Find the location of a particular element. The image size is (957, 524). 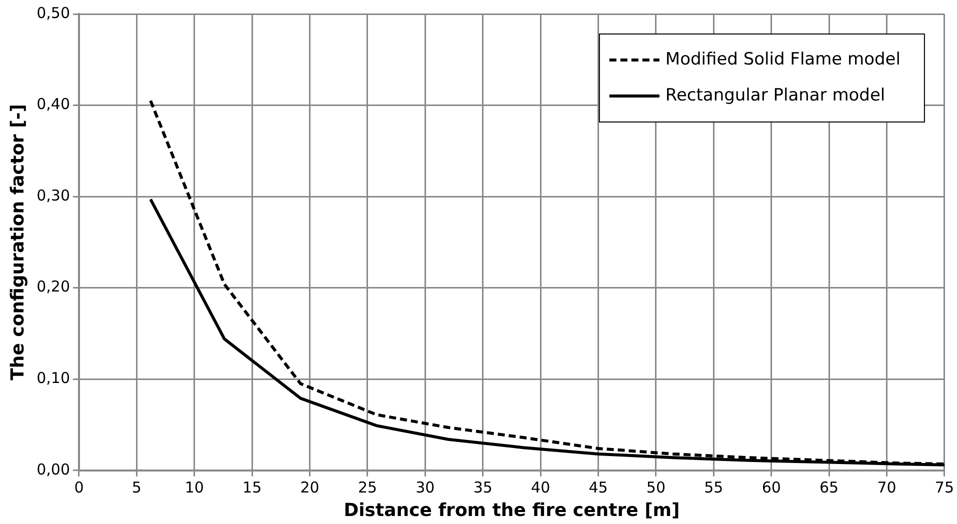

y-axis-title: The configuration factor [-] is located at coordinates (17, 242).